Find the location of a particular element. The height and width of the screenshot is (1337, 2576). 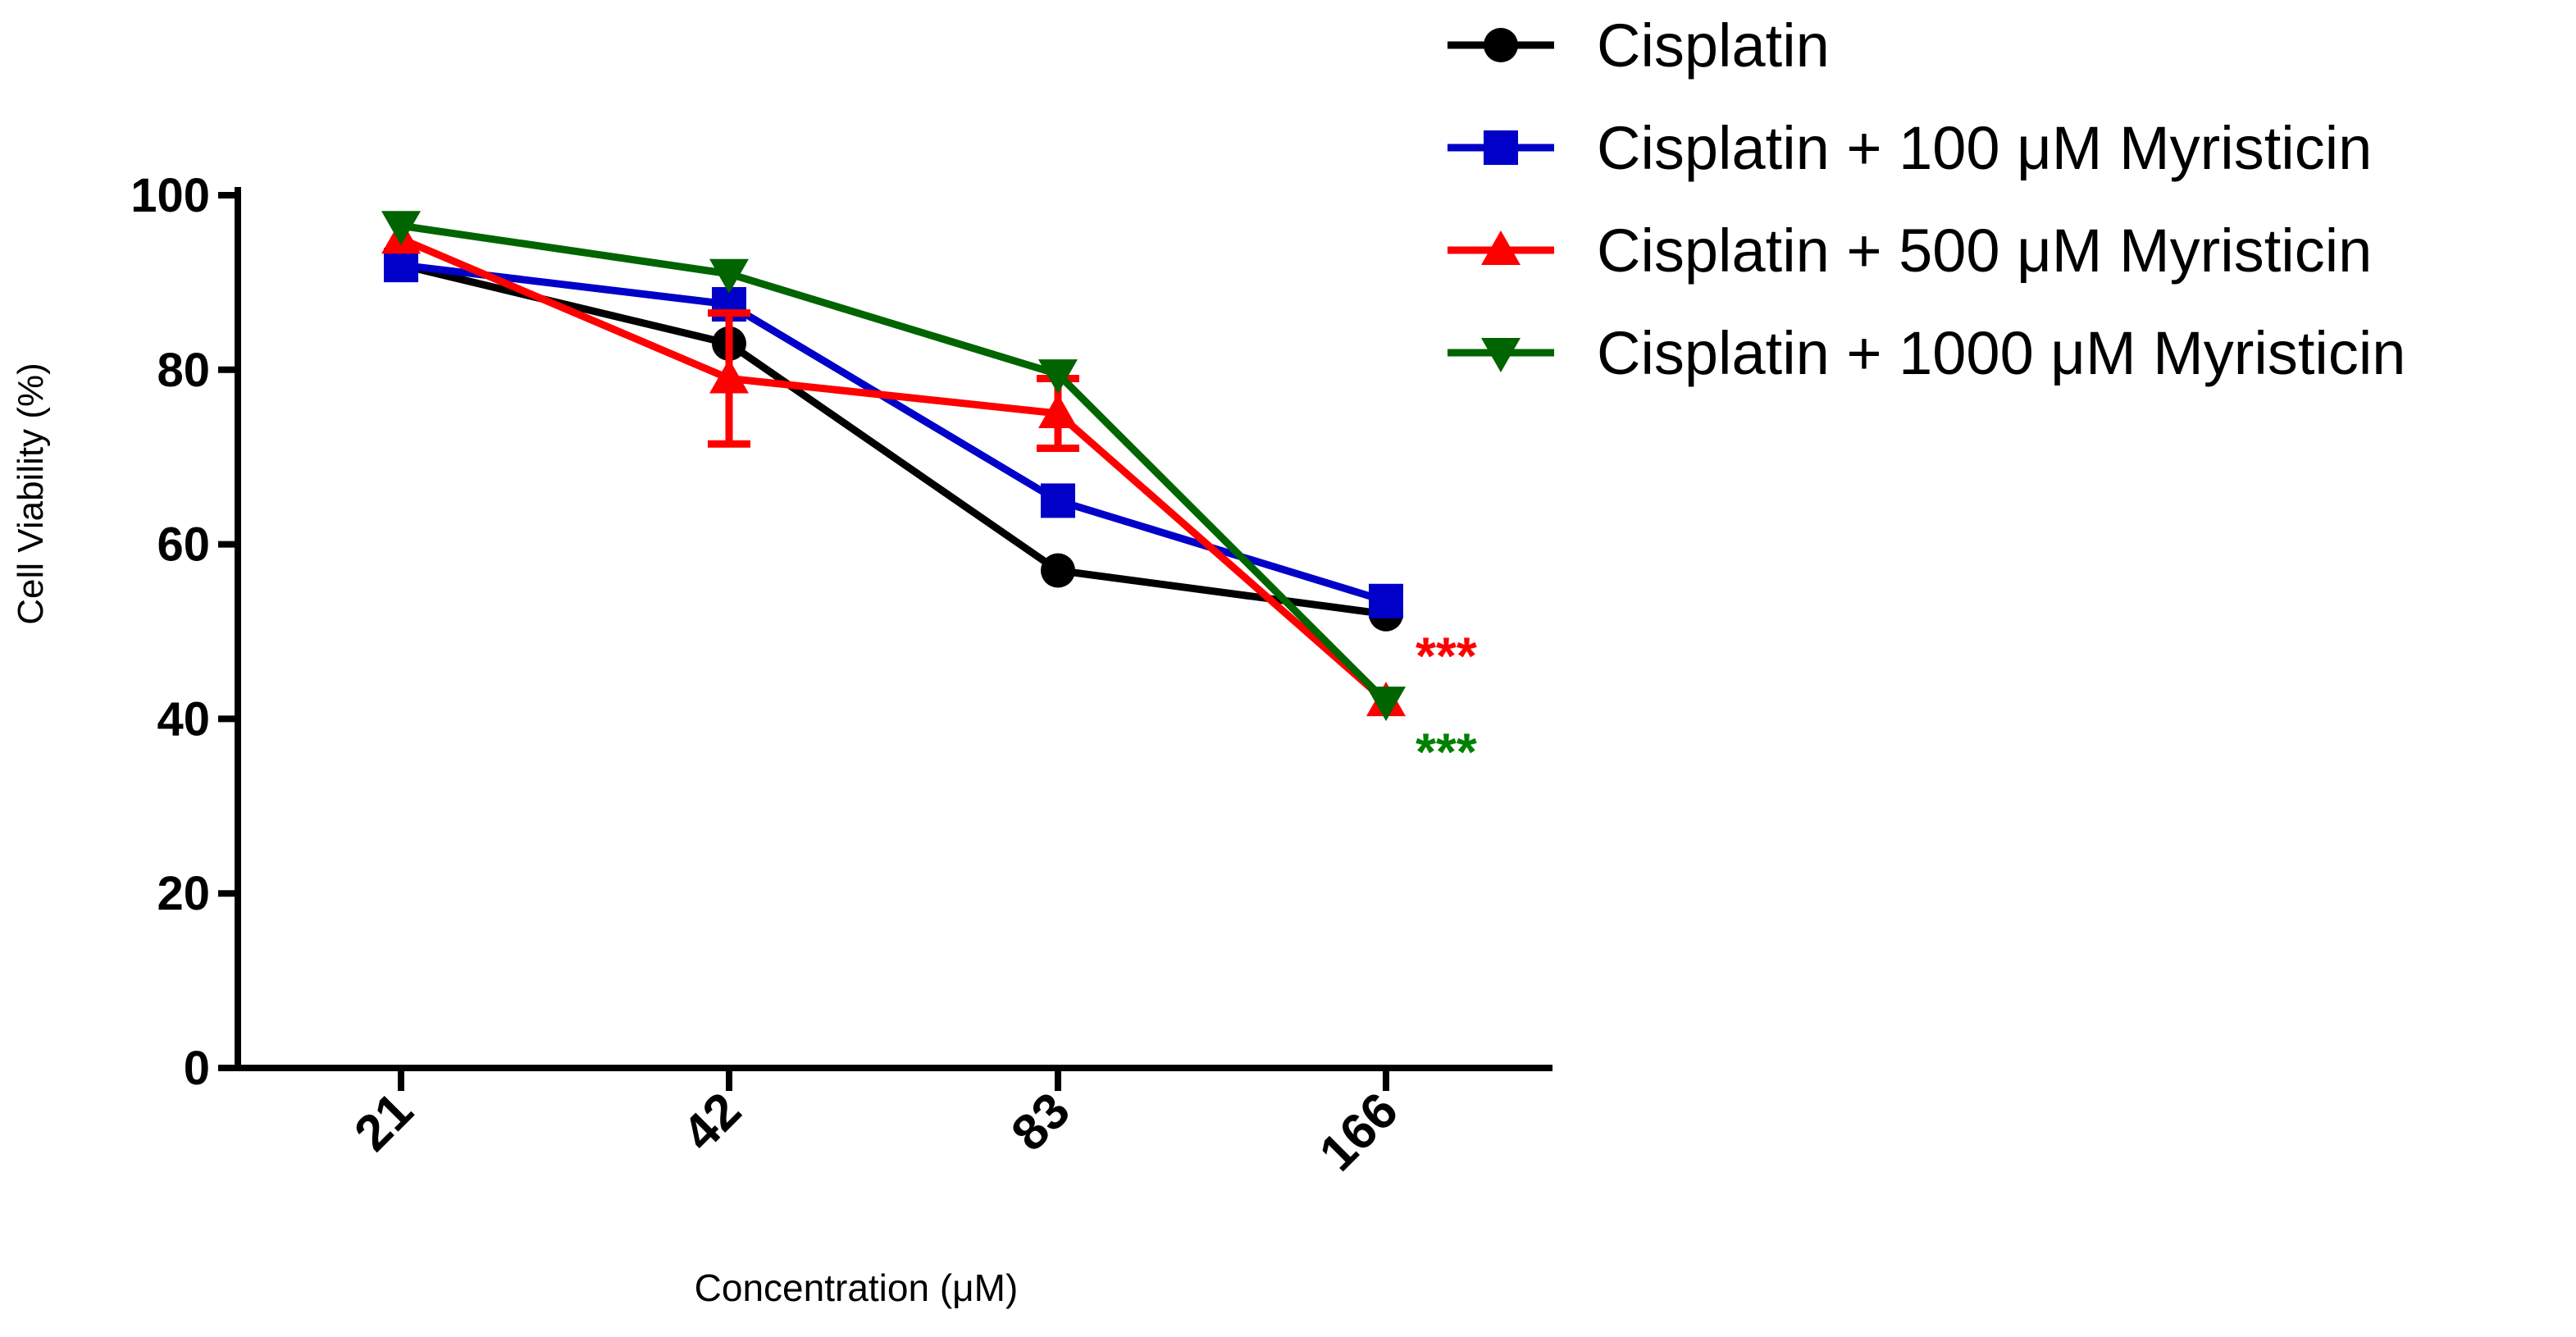

y-tick-label: 0 is located at coordinates (197, 1068).